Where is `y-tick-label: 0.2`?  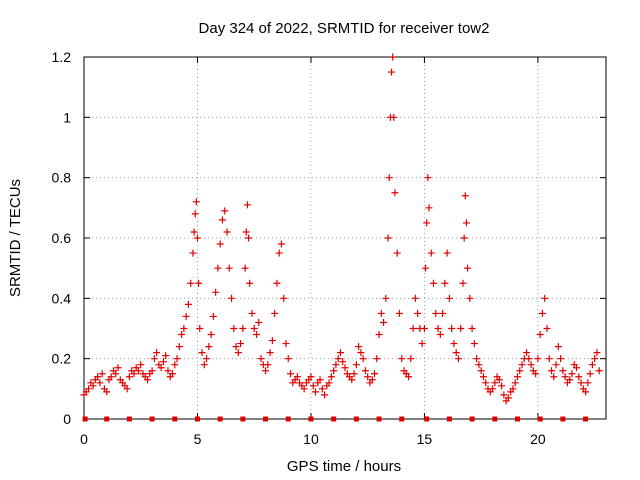 y-tick-label: 0.2 is located at coordinates (62, 359).